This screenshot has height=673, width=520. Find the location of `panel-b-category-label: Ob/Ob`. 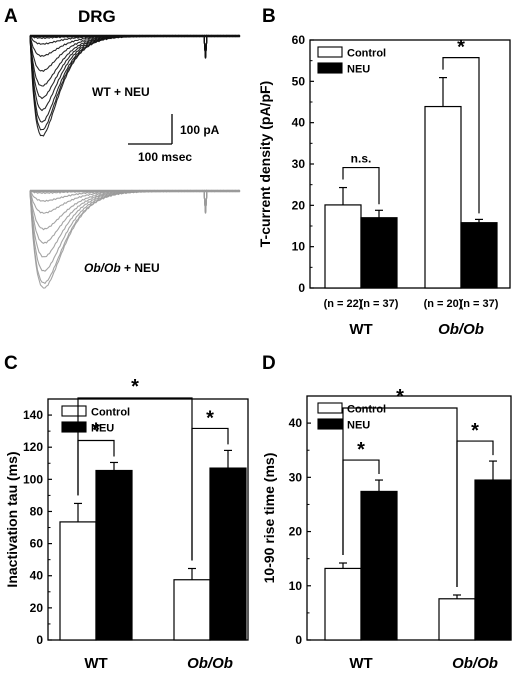

panel-b-category-label: Ob/Ob is located at coordinates (461, 329).